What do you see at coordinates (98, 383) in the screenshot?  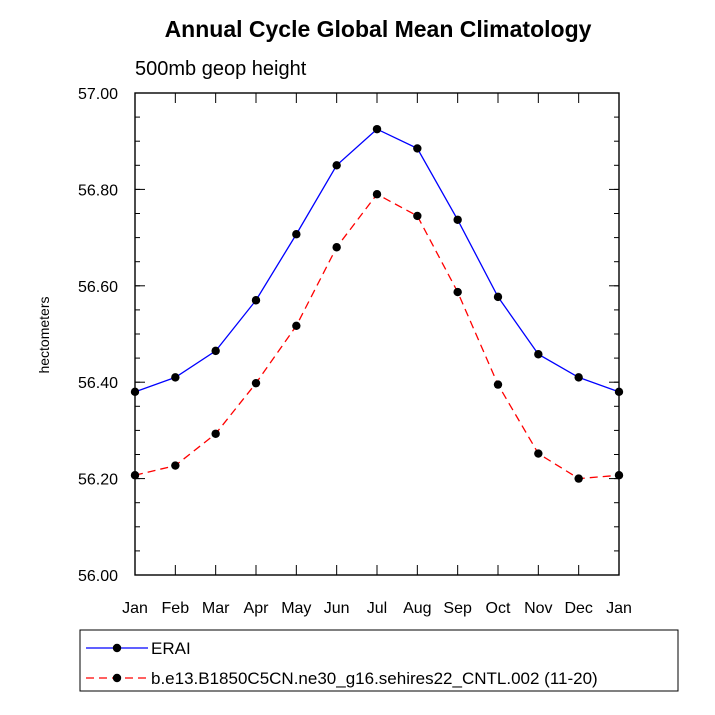 I see `y-tick-label: 56.40` at bounding box center [98, 383].